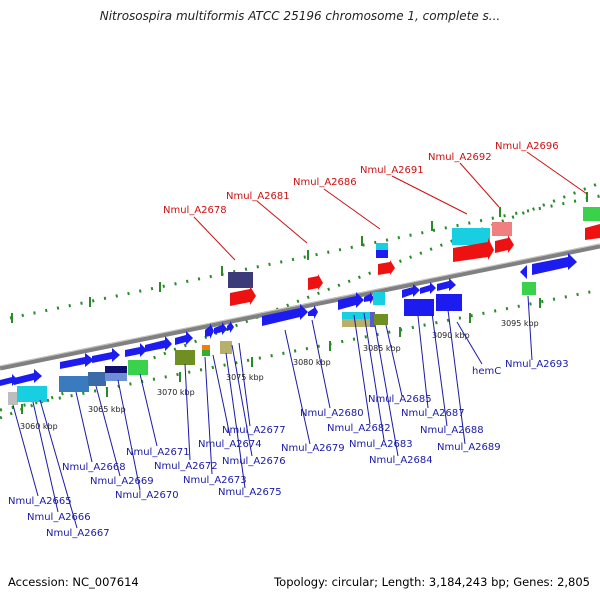  What do you see at coordinates (250, 492) in the screenshot?
I see `gene-label-bottom: Nmul_A2675` at bounding box center [250, 492].